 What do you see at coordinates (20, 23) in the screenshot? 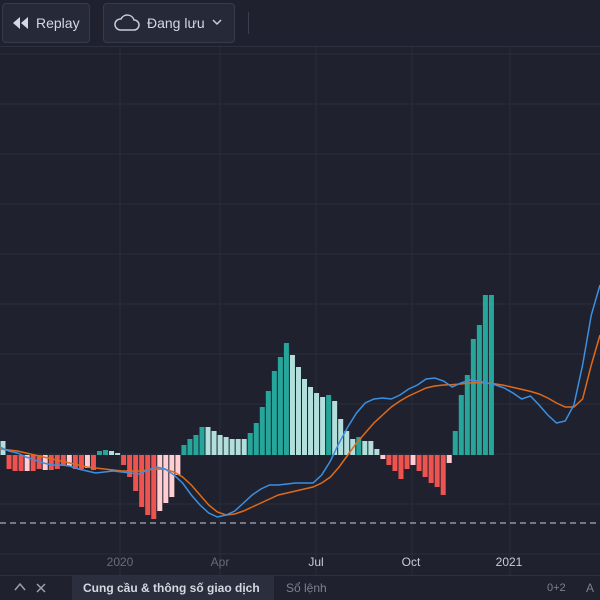
I see `rewind-icon` at bounding box center [20, 23].